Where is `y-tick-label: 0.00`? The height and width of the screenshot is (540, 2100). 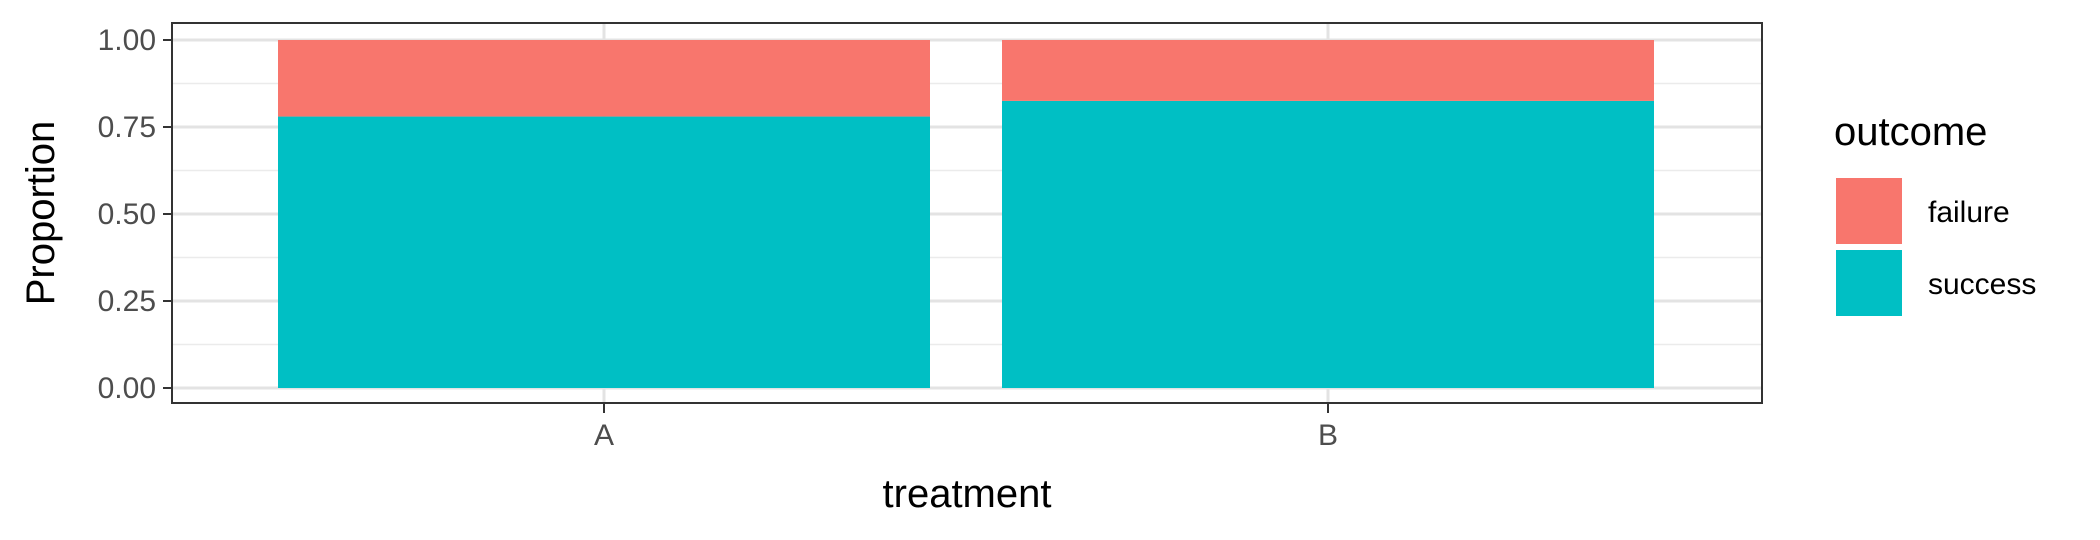
y-tick-label: 0.00 is located at coordinates (127, 388).